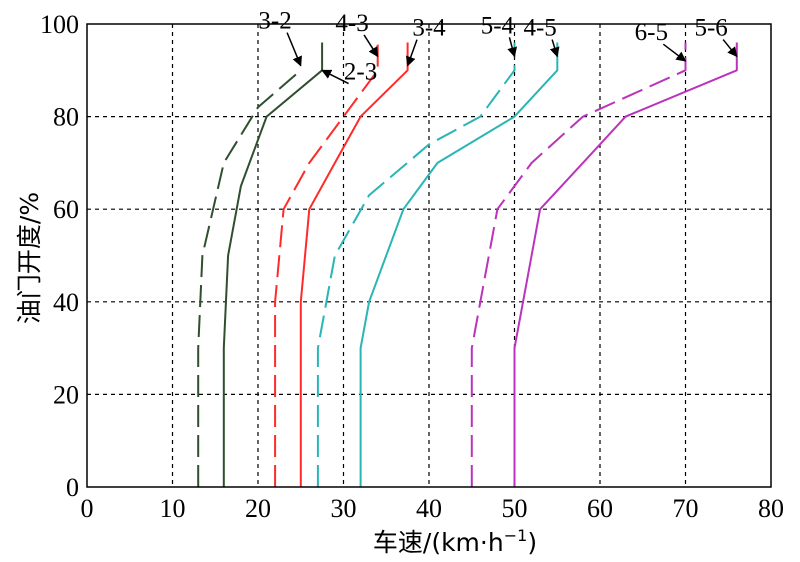 Image resolution: width=800 pixels, height=562 pixels. Describe the element at coordinates (66, 302) in the screenshot. I see `y-tick-label: 40` at that location.